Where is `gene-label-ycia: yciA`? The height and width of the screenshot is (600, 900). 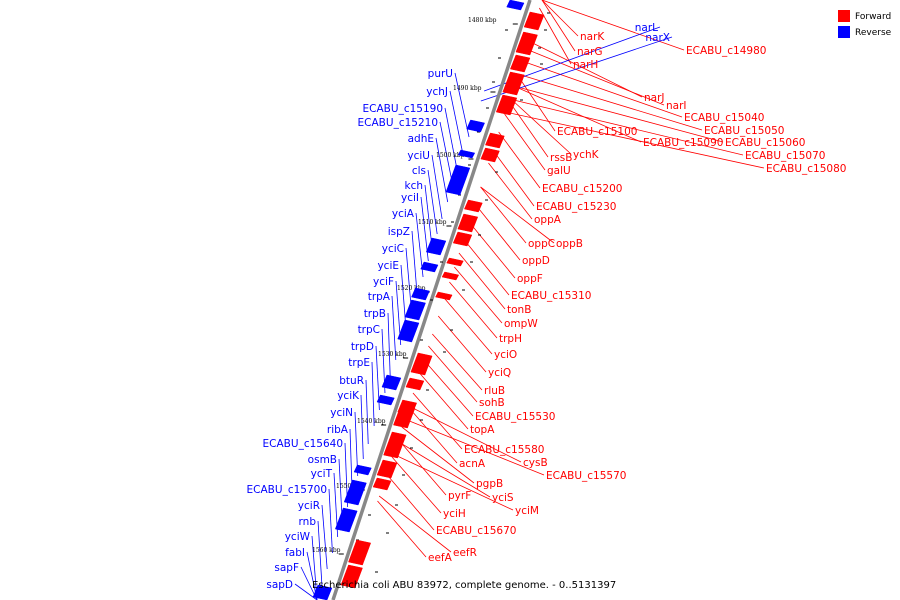
gene-label-ycia: yciA is located at coordinates (403, 214).